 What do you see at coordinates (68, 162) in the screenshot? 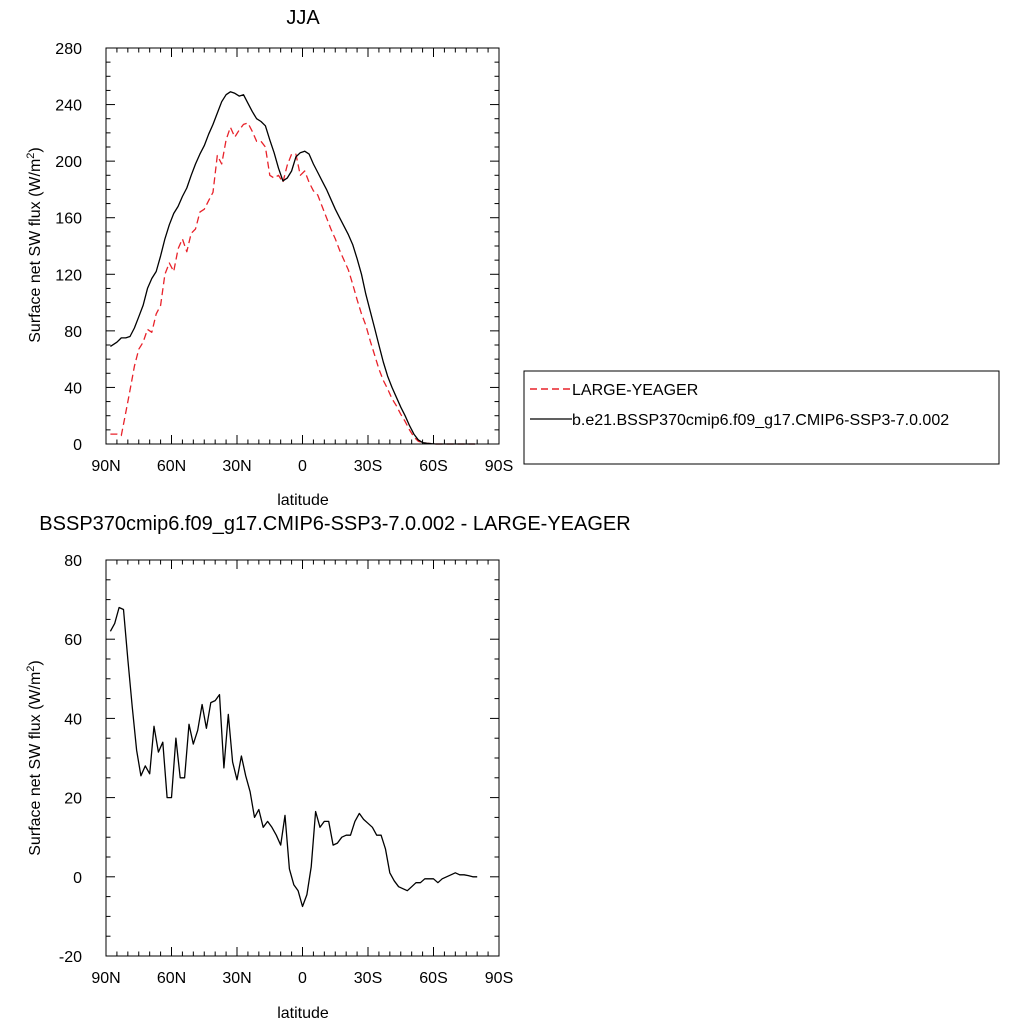
I see `top-y-tick-label: 200` at bounding box center [68, 162].